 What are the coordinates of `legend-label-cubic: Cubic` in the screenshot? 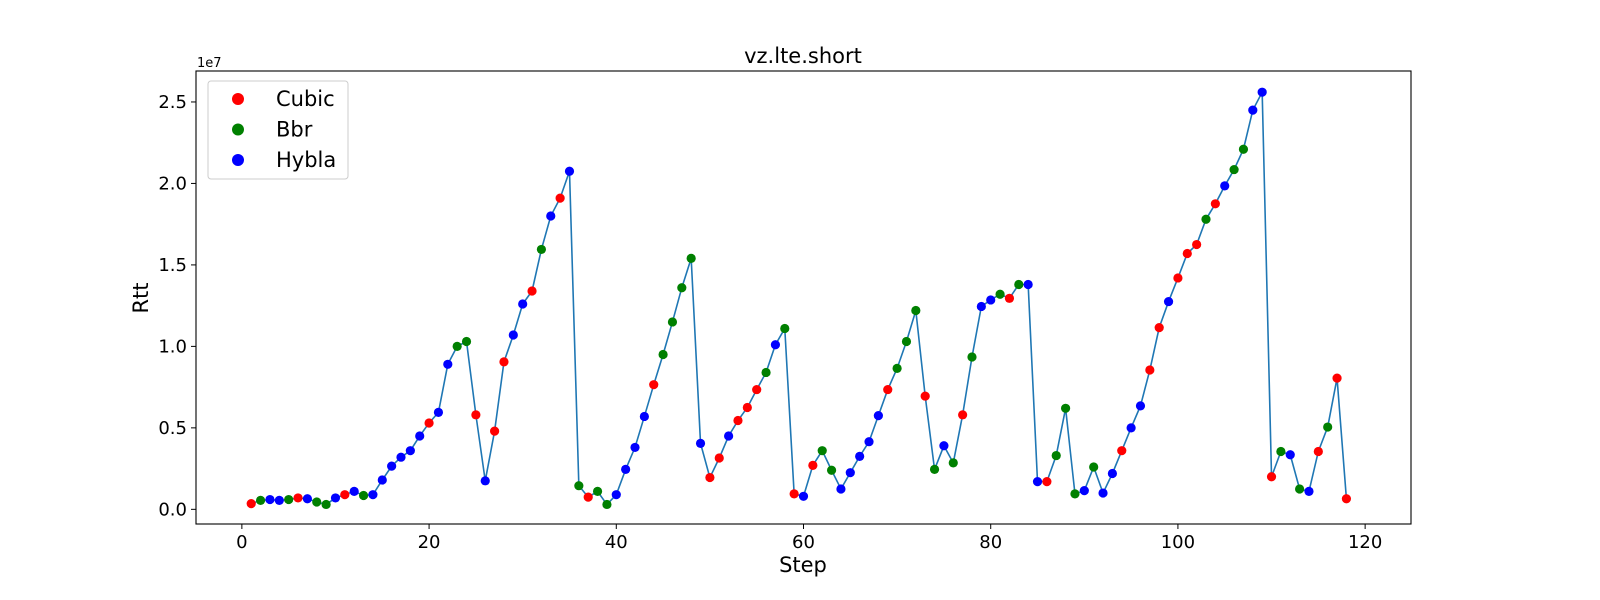 It's located at (305, 99).